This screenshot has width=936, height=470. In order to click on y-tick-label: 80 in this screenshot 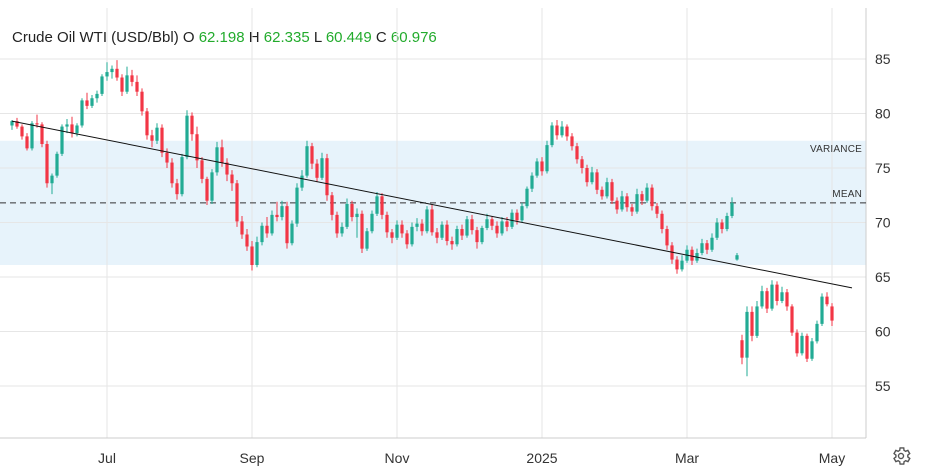, I will do `click(883, 114)`.